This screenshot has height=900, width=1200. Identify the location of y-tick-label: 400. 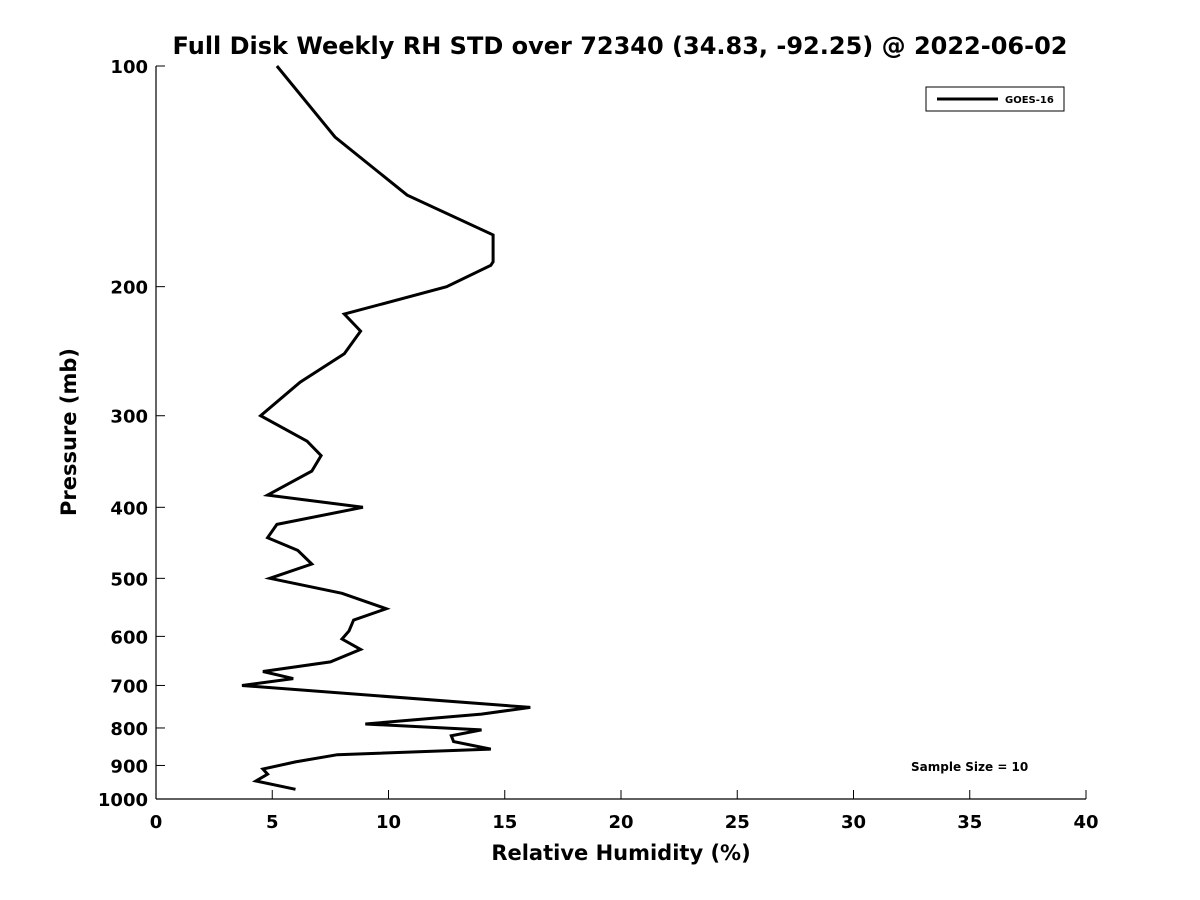
(129, 508).